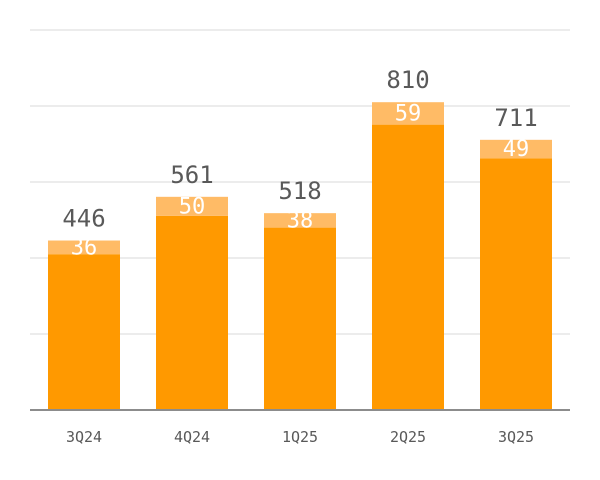 The height and width of the screenshot is (480, 600). I want to click on bar-top-value-label: 49, so click(516, 149).